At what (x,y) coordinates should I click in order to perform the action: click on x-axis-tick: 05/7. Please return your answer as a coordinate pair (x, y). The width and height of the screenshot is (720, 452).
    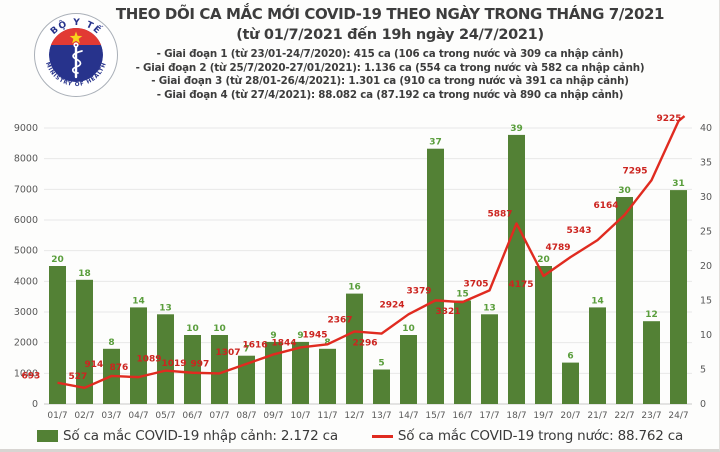
    Looking at the image, I should click on (165, 416).